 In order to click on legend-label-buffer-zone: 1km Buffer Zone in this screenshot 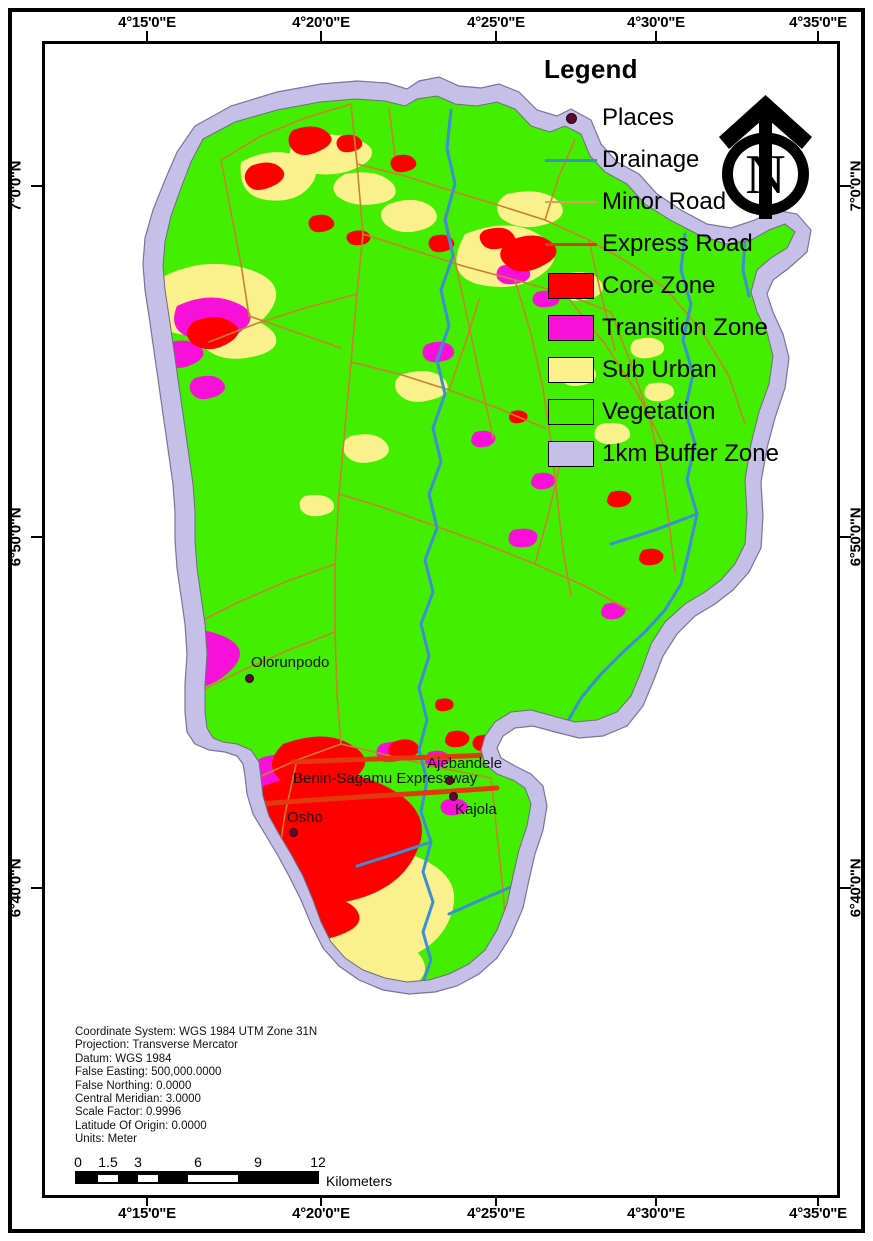, I will do `click(690, 453)`.